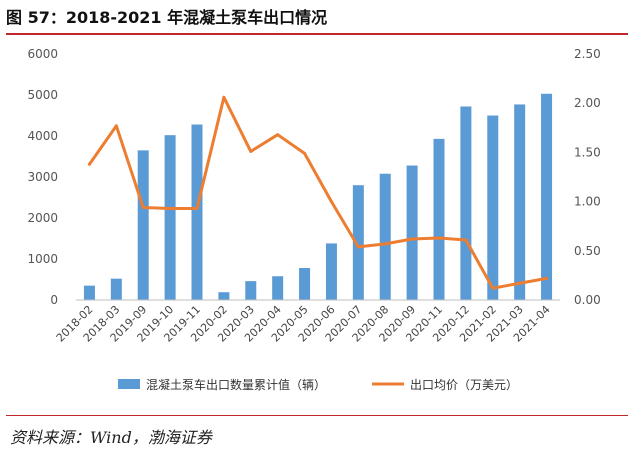  I want to click on right-tick-label: 1.50, so click(587, 152).